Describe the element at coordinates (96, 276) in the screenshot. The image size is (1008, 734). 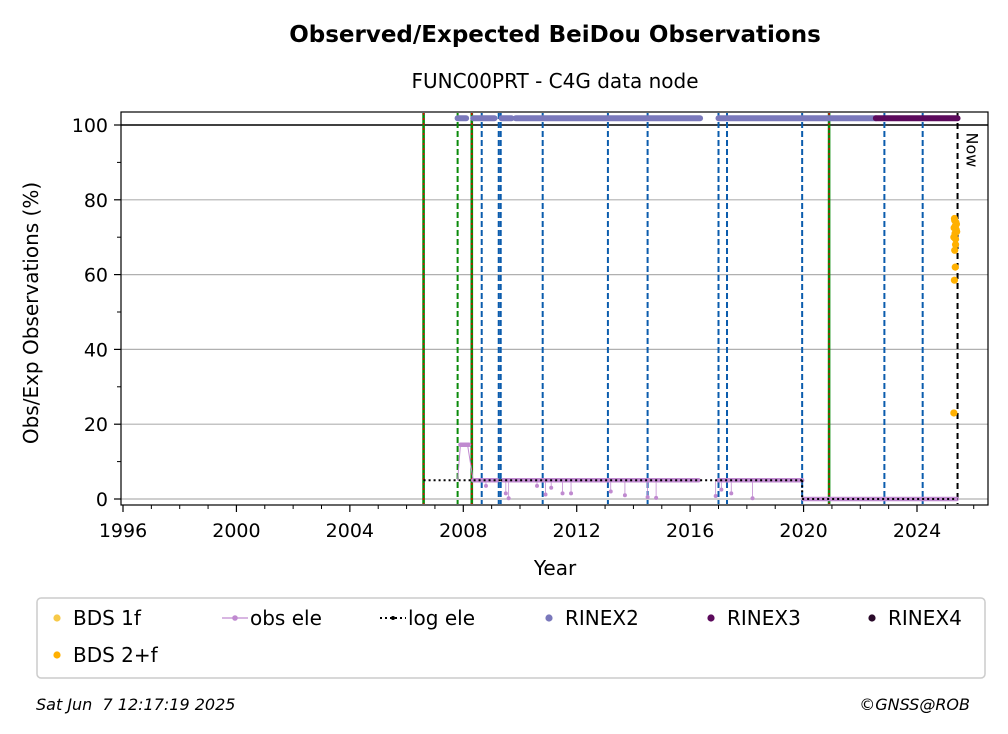
I see `y-tick-label: 60` at that location.